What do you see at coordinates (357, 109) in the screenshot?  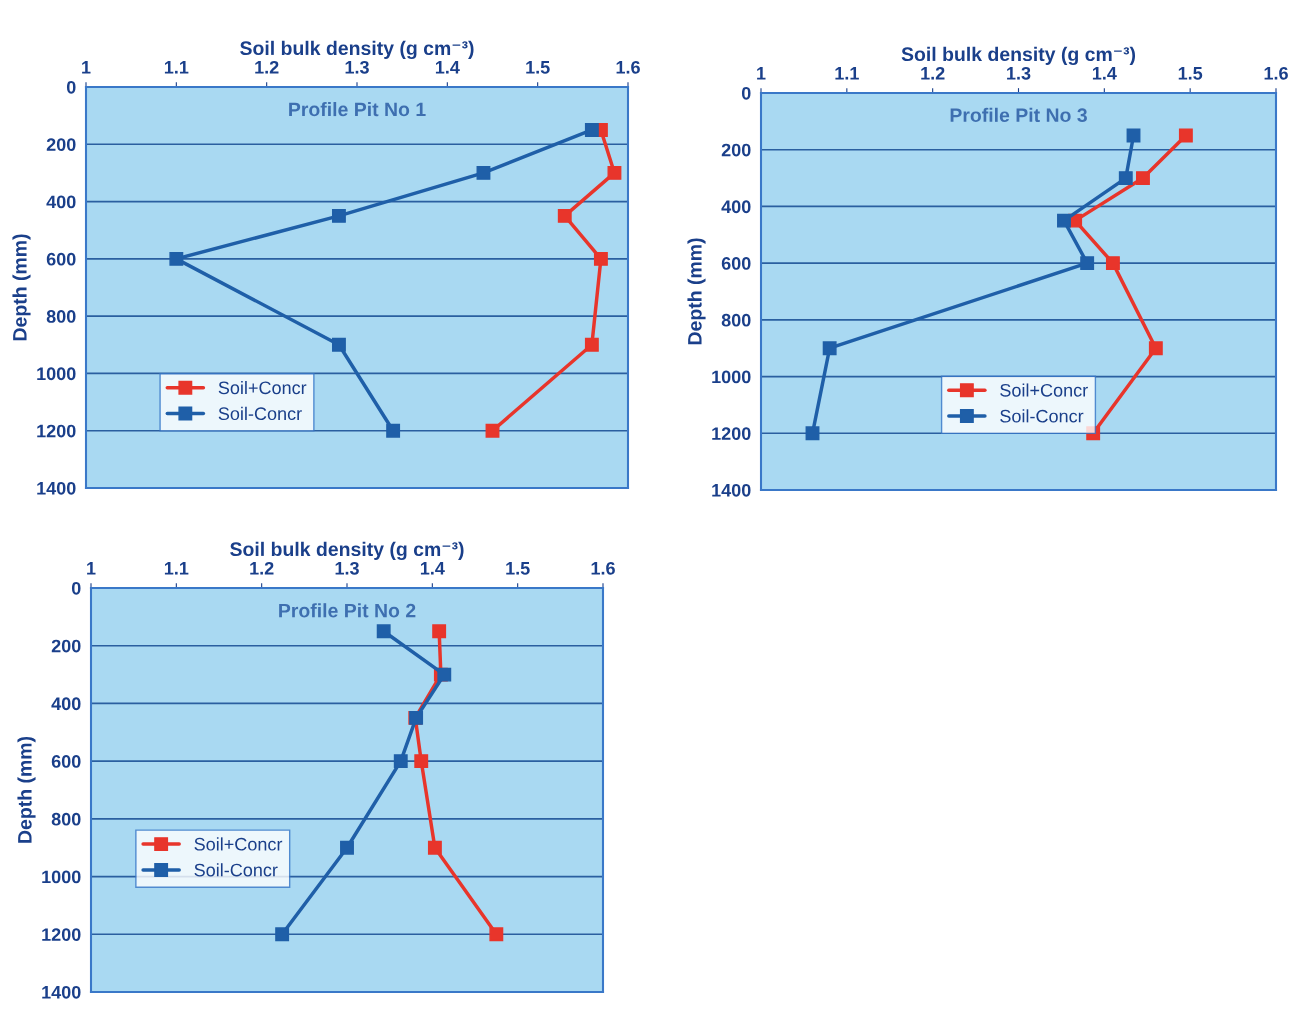 I see `text: Profile Pit No 1` at bounding box center [357, 109].